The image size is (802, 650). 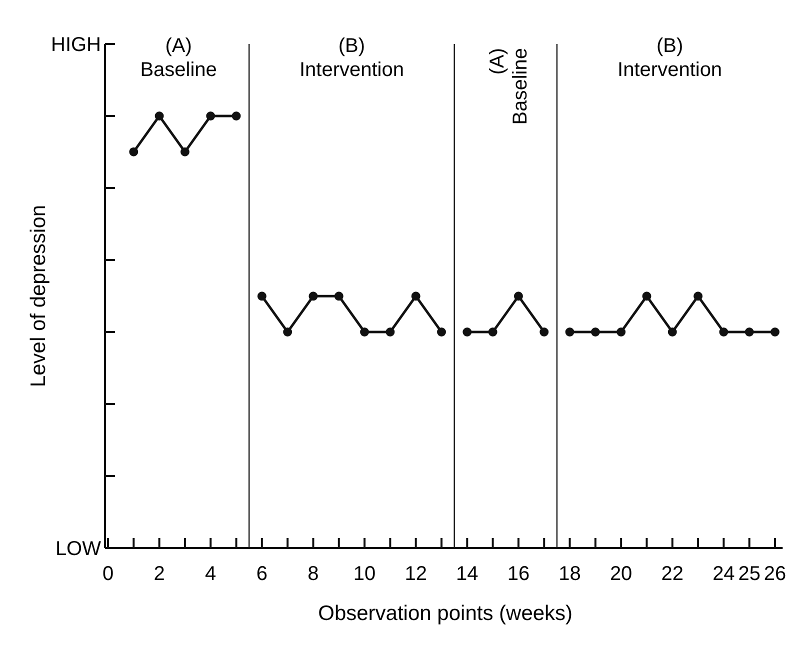 I want to click on text: LOW, so click(x=78, y=549).